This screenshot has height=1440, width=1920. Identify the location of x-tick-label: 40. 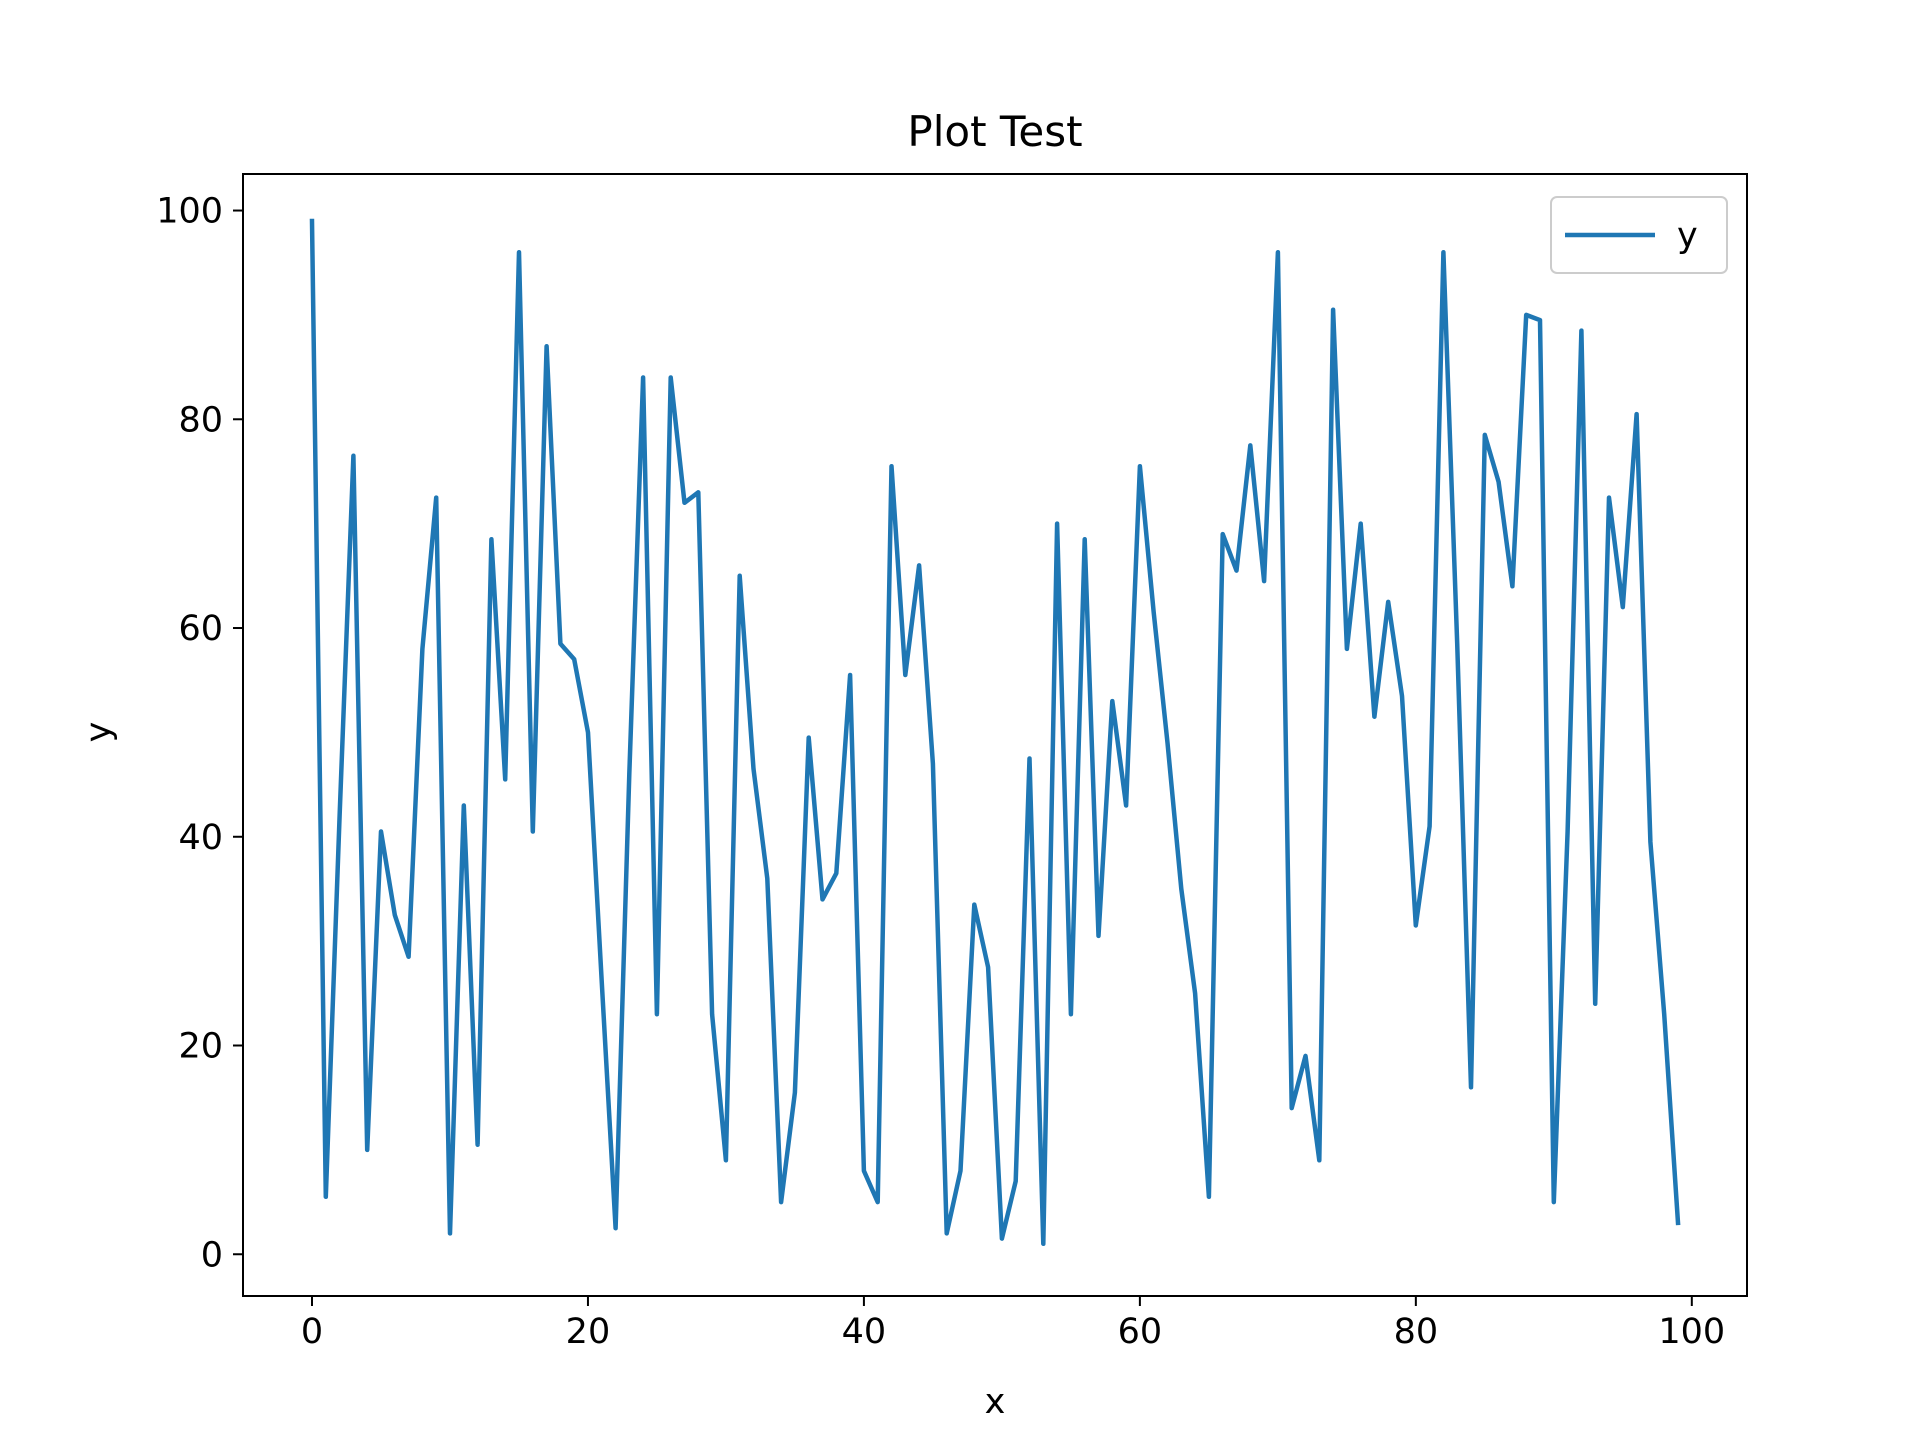
(864, 1332).